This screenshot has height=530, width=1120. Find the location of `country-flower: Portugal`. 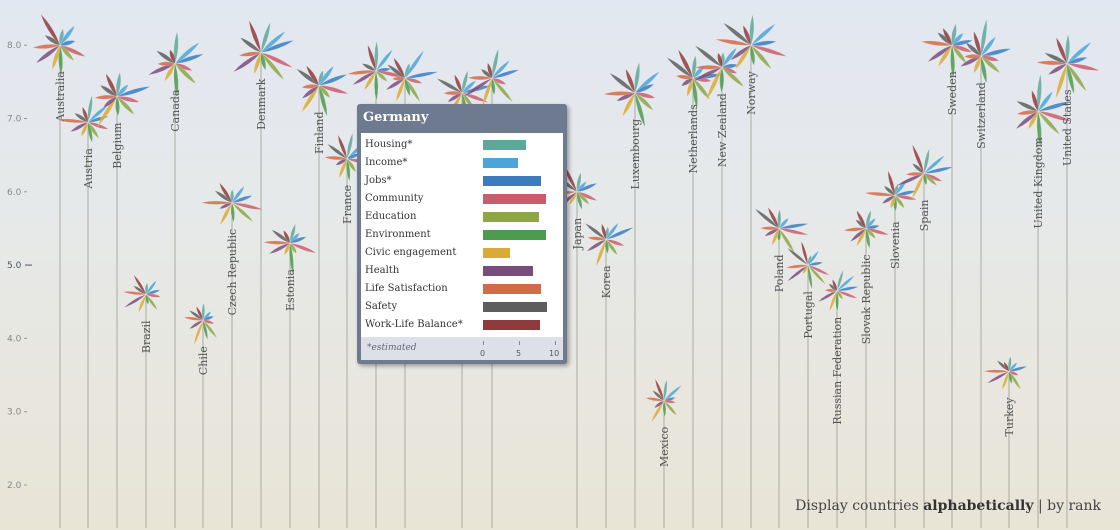

country-flower: Portugal is located at coordinates (807, 384).